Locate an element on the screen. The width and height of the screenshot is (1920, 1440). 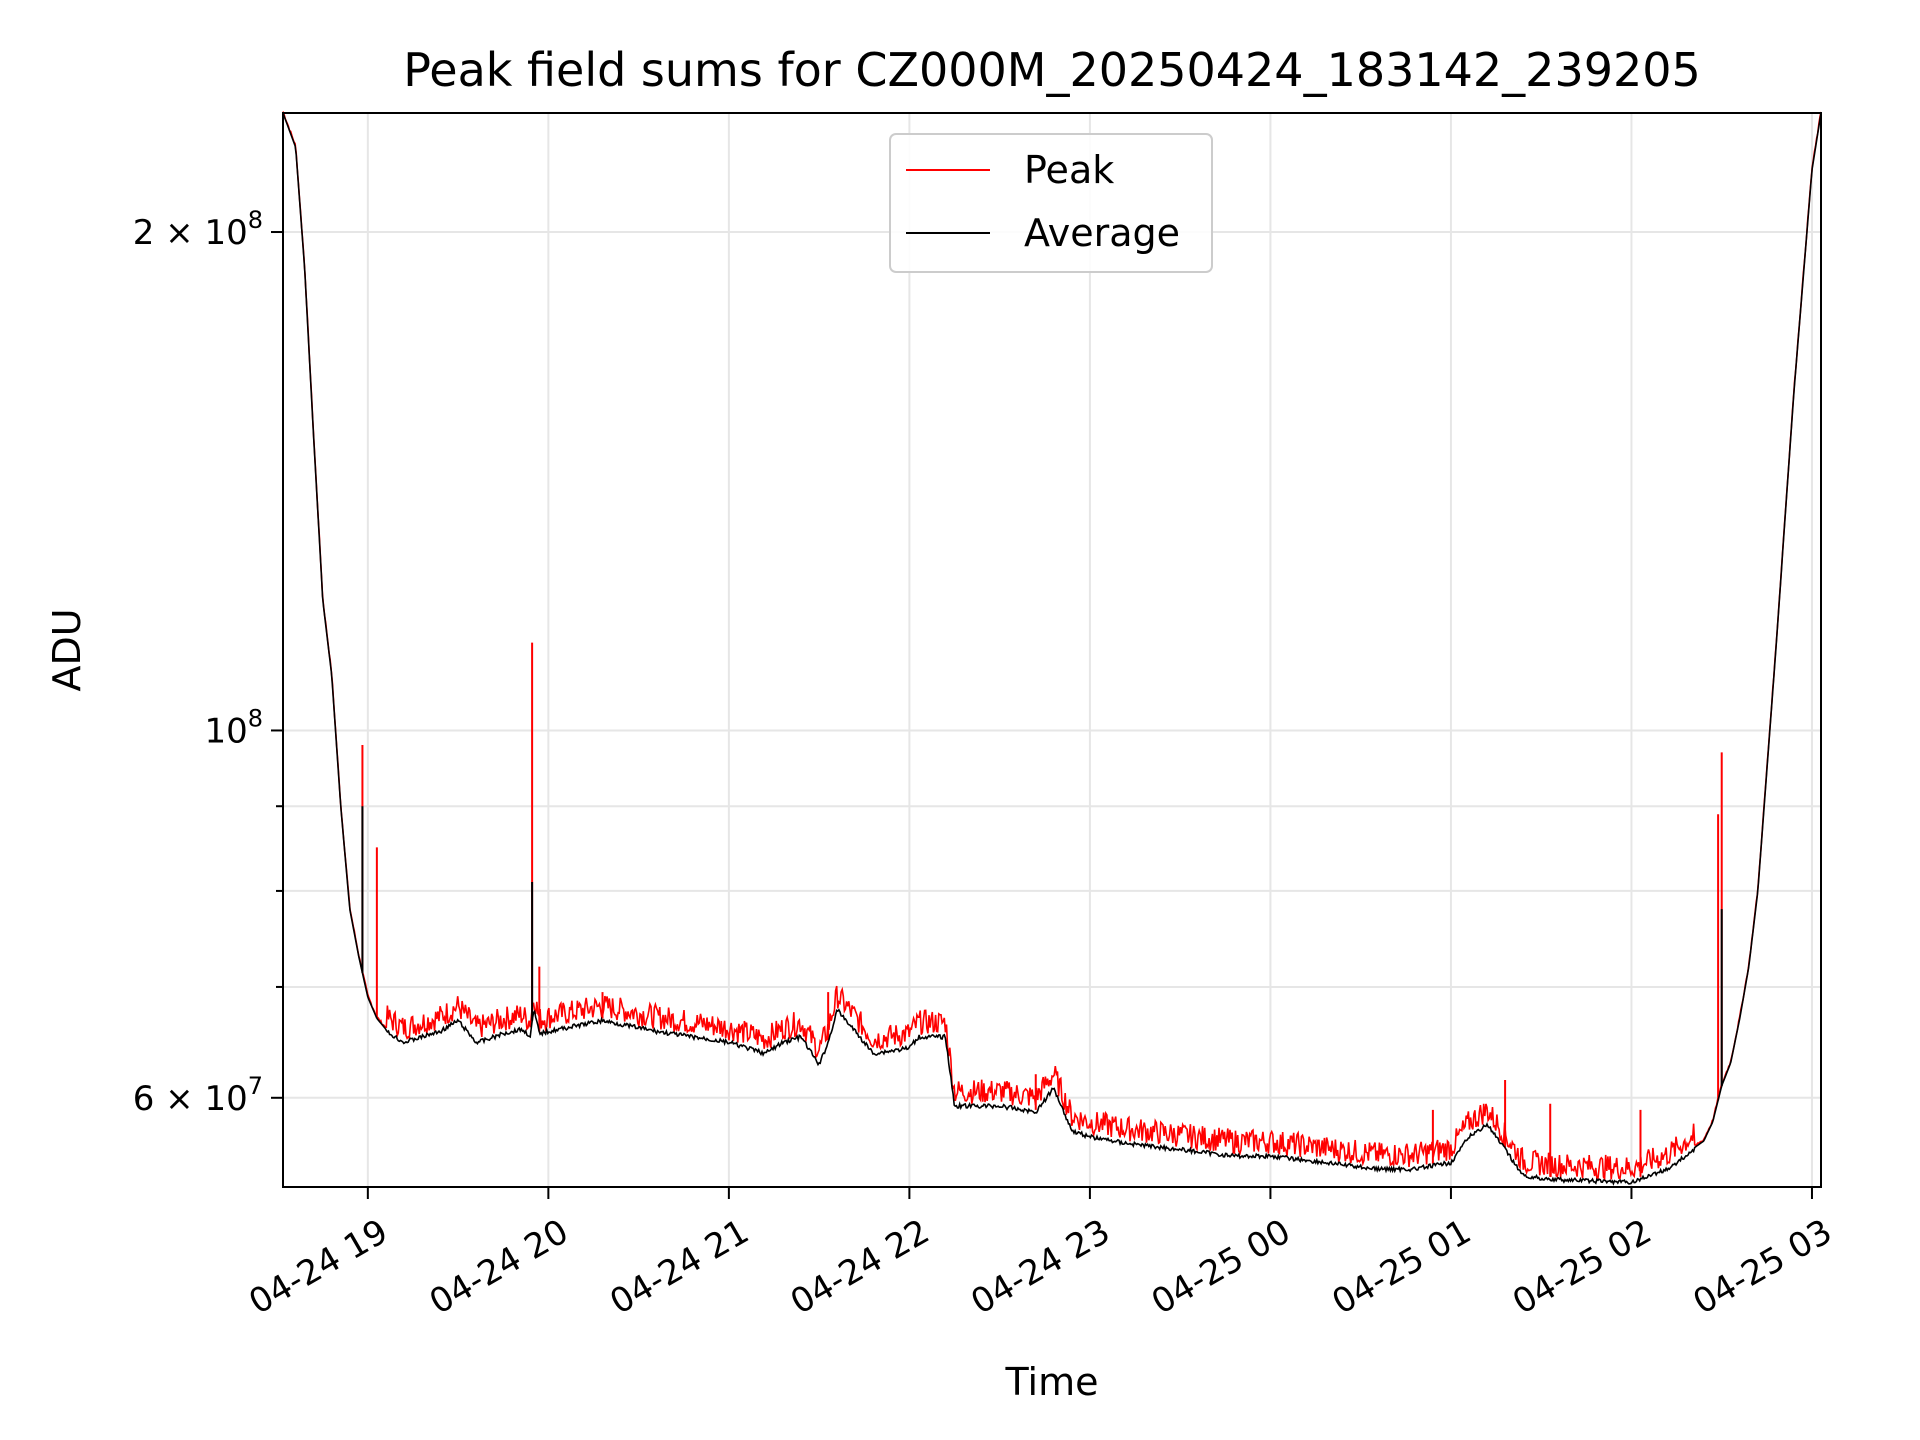
legend: Peak Average is located at coordinates (1051, 203).